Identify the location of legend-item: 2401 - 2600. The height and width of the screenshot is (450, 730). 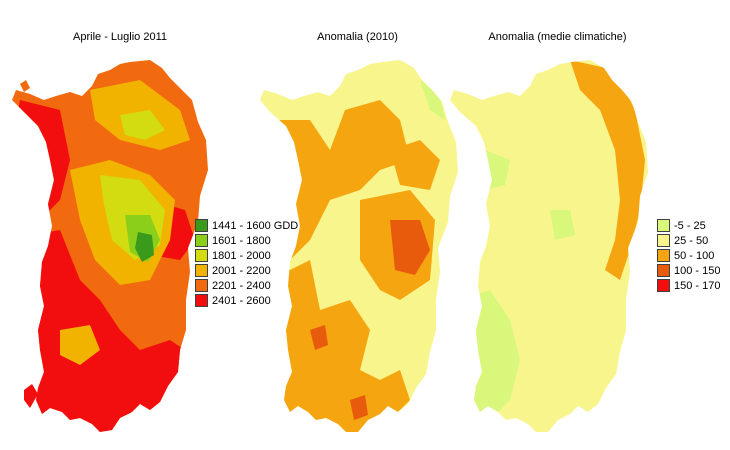
(246, 300).